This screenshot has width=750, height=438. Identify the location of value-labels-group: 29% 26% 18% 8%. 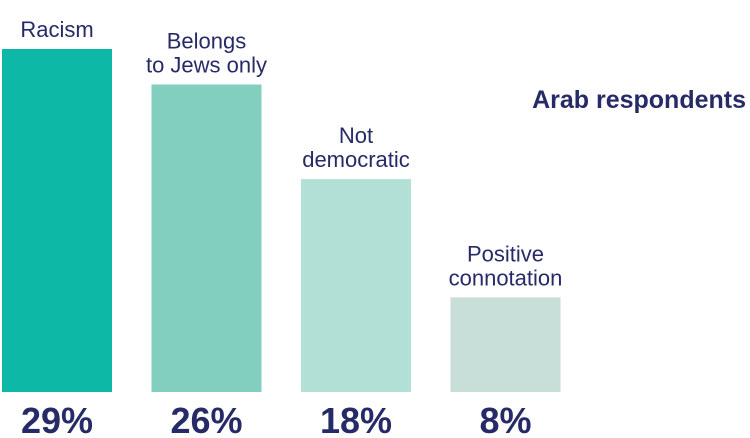
(276, 419).